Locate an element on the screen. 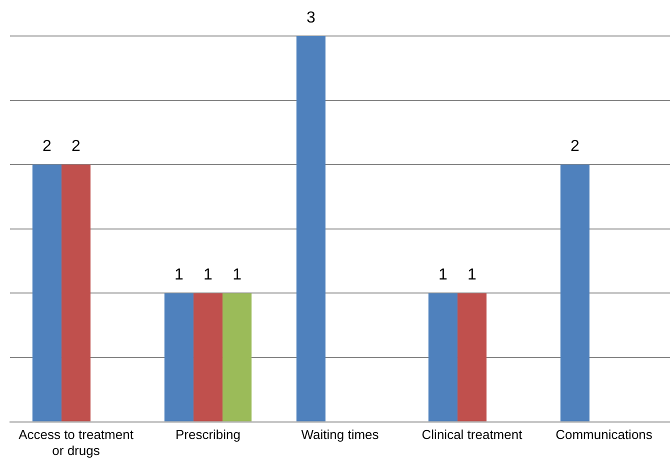  data-label: 3 is located at coordinates (311, 17).